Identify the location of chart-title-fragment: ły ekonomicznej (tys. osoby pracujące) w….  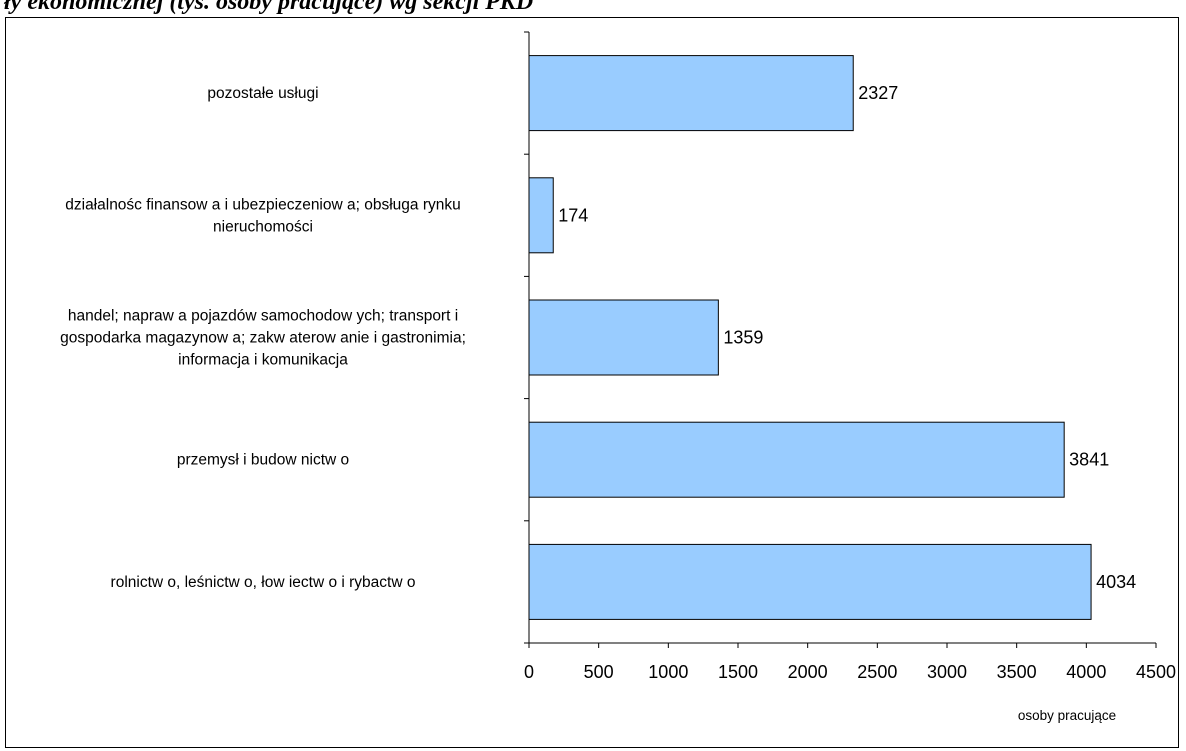
(269, 7).